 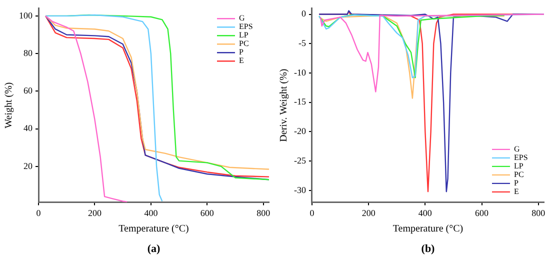 I want to click on y-tick-label: -20, so click(x=300, y=131).